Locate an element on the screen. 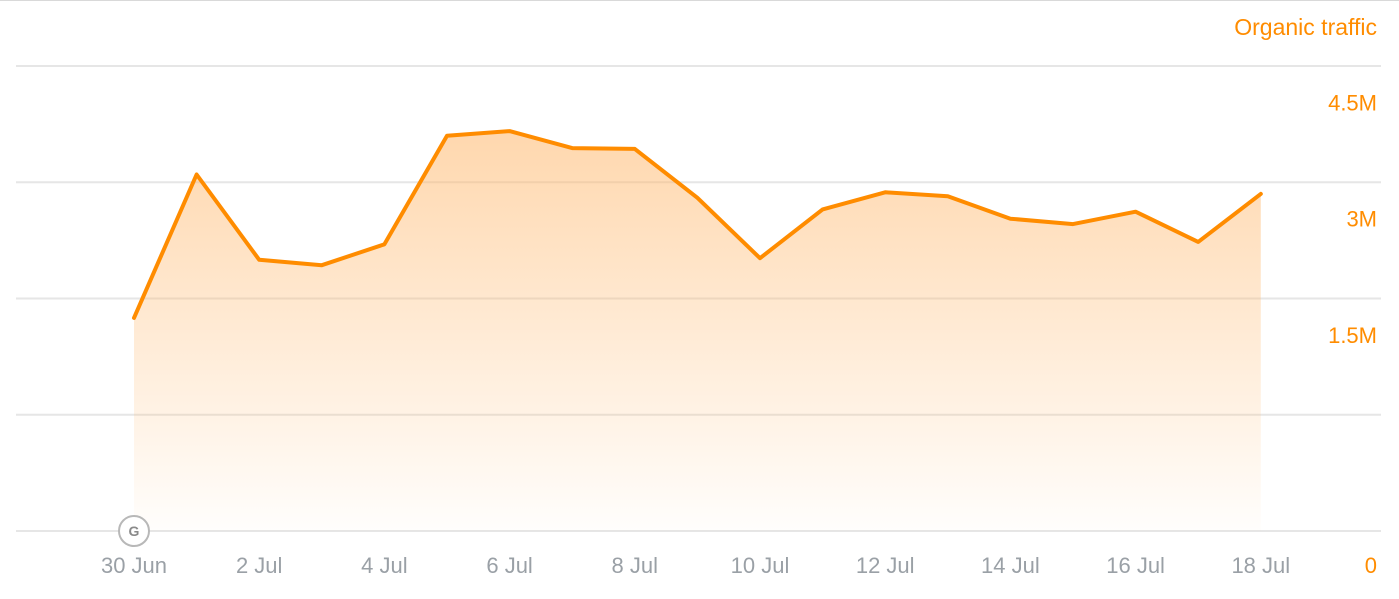 The image size is (1399, 599). data-point-14-jul is located at coordinates (1010, 219).